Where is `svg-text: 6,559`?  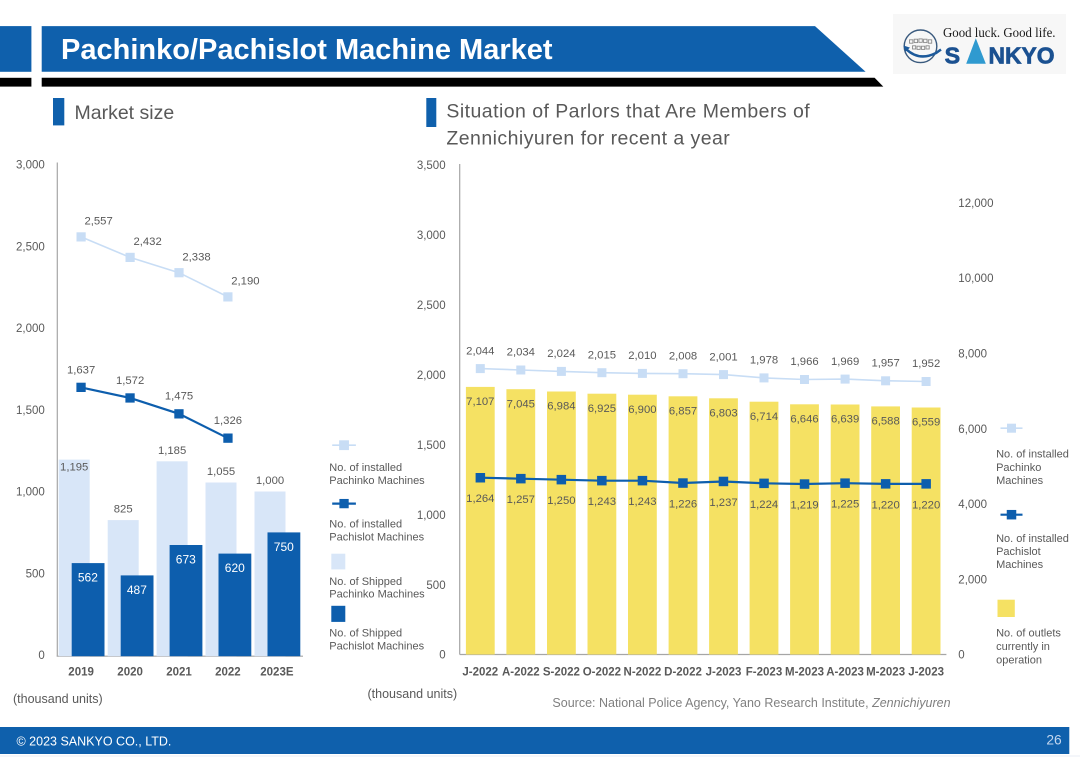
svg-text: 6,559 is located at coordinates (926, 423).